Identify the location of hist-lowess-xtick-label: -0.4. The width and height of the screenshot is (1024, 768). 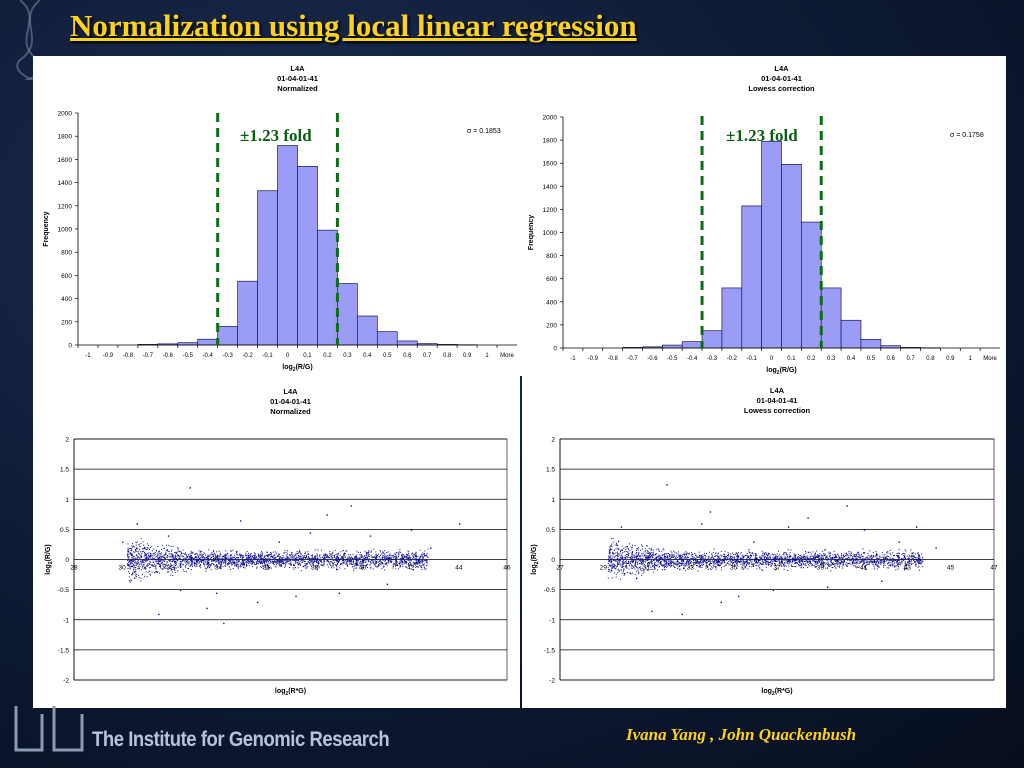
(692, 359).